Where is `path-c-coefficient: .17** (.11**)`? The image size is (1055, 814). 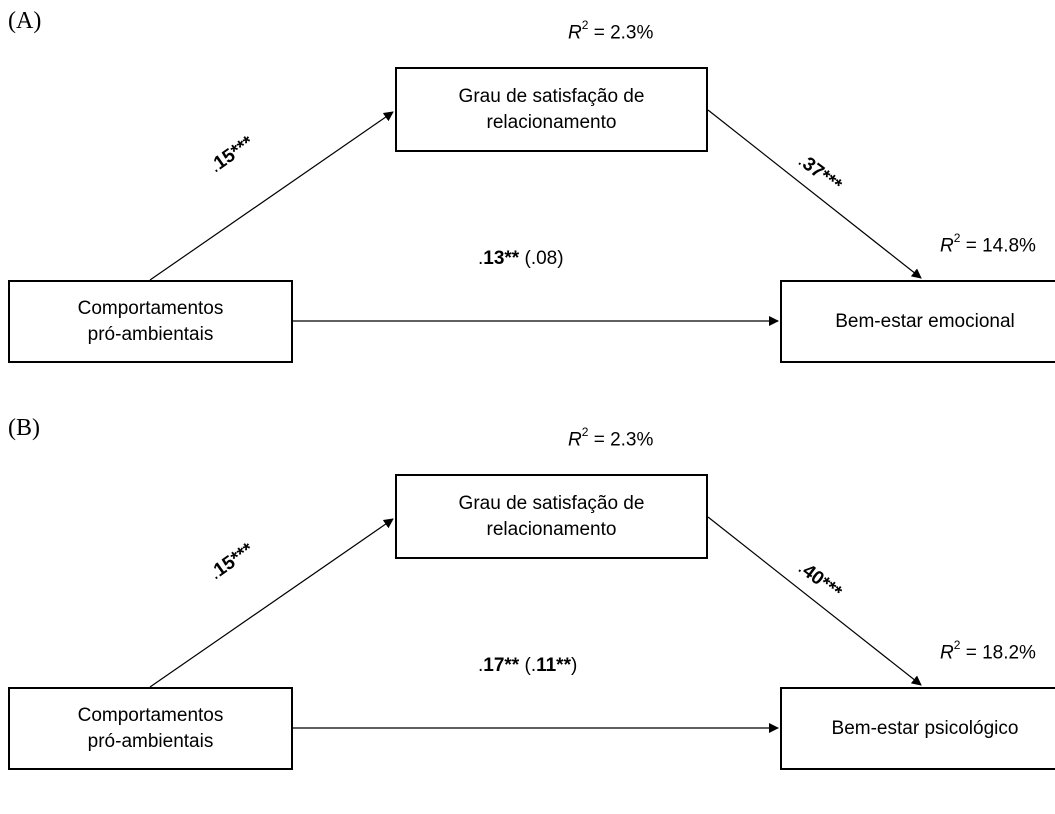
path-c-coefficient: .17** (.11**) is located at coordinates (528, 665).